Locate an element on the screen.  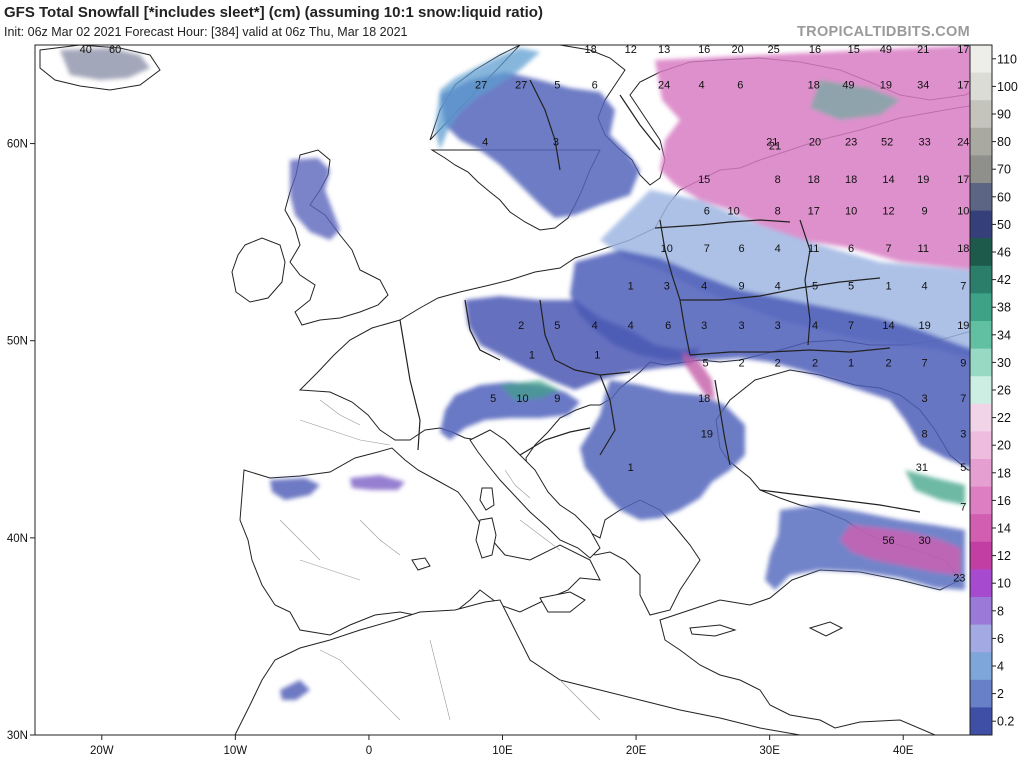
snowfall-value-label: 24 is located at coordinates (664, 85).